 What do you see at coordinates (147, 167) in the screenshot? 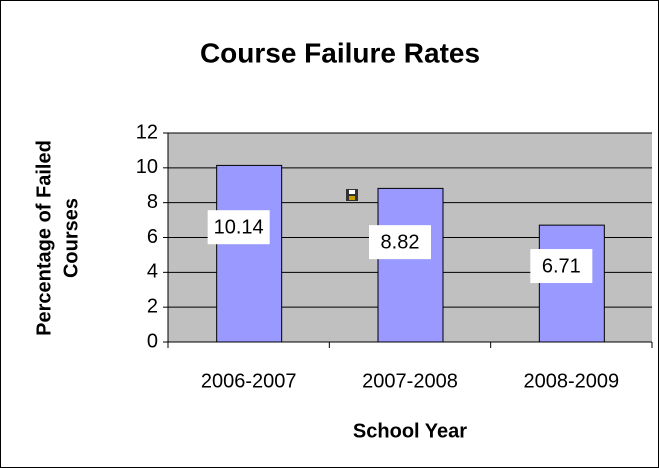
I see `y-tick-label: 10` at bounding box center [147, 167].